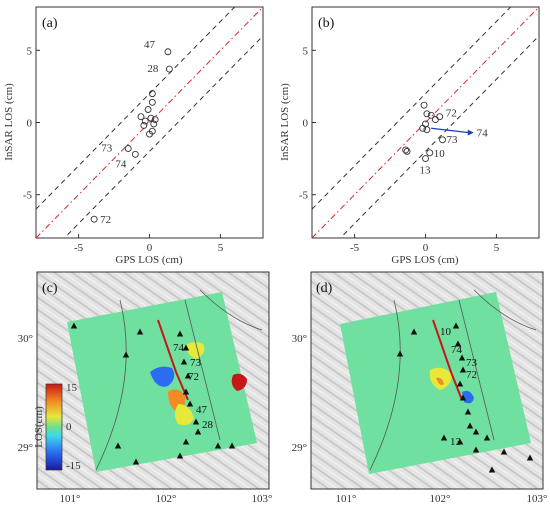 The width and height of the screenshot is (550, 508). Describe the element at coordinates (470, 132) in the screenshot. I see `offset-arrowhead` at that location.